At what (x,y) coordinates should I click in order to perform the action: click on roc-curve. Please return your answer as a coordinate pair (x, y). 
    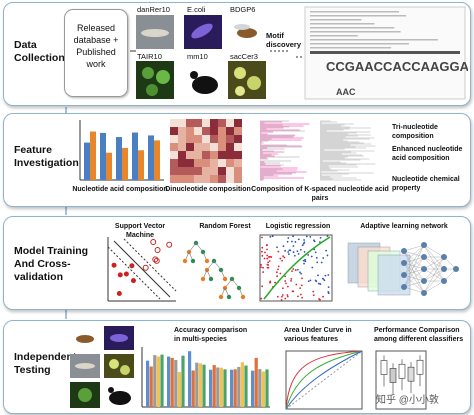
    Looking at the image, I should click on (324, 380).